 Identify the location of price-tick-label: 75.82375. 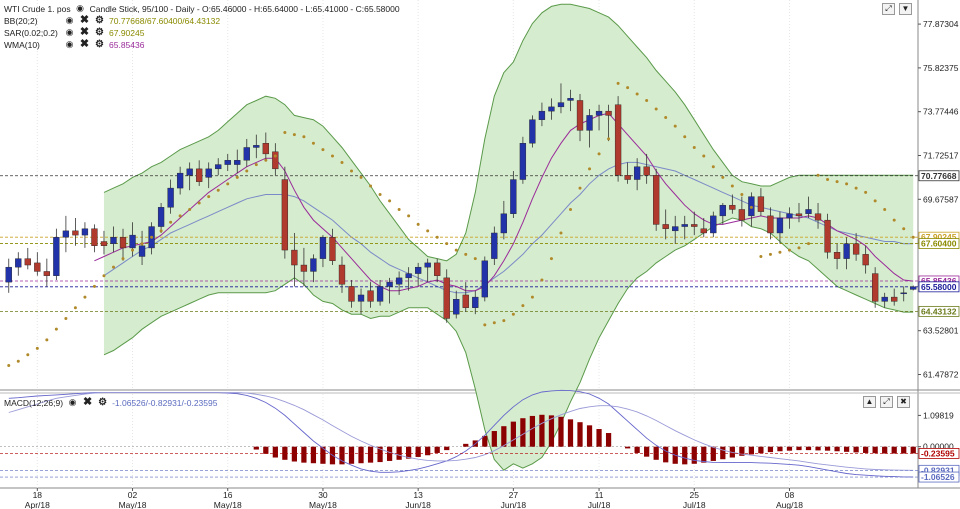
(941, 68).